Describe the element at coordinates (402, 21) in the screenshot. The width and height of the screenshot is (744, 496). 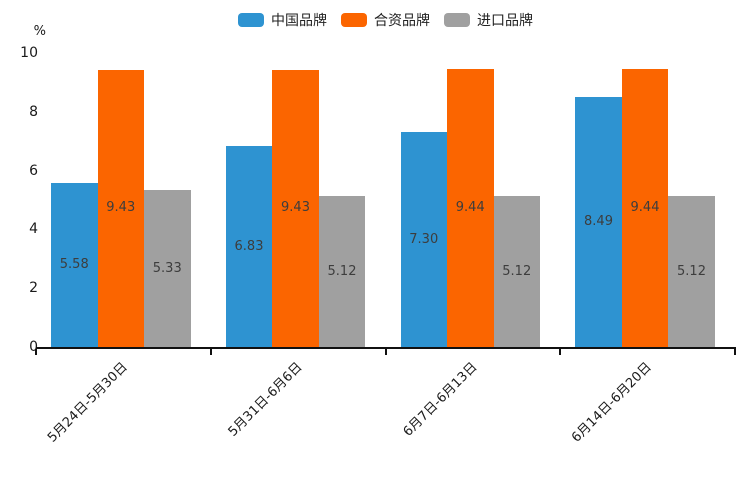
I see `legend-label: 合资品牌` at that location.